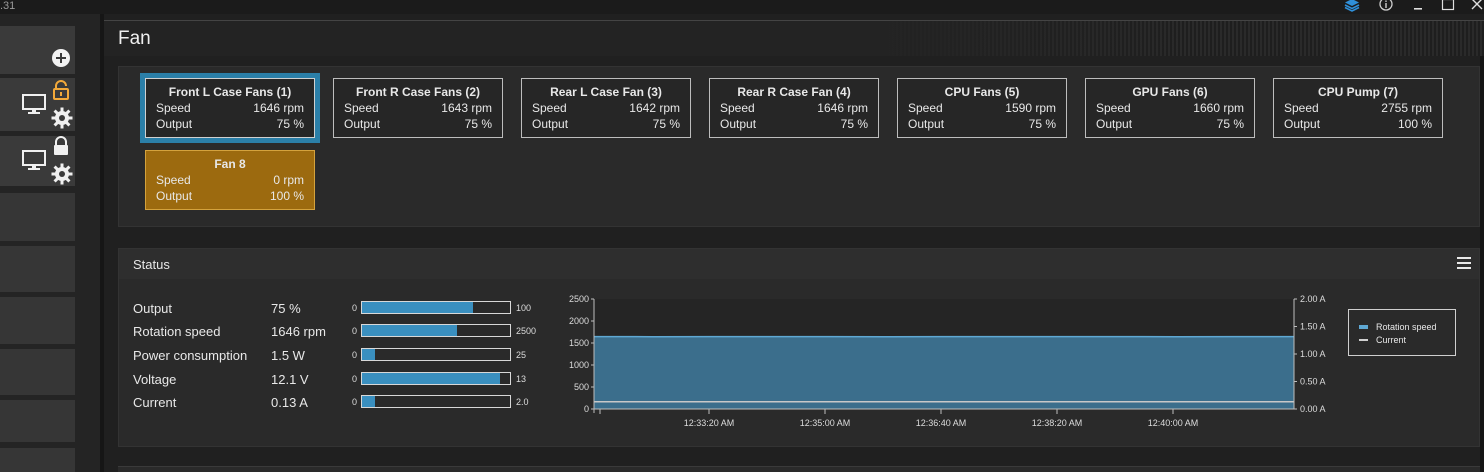 This screenshot has width=1484, height=472. I want to click on info-icon, so click(1386, 6).